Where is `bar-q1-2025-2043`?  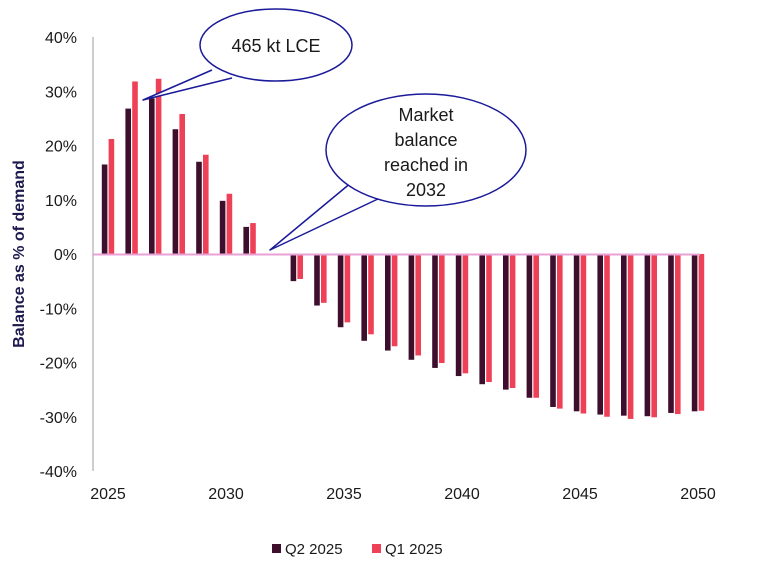
bar-q1-2025-2043 is located at coordinates (536, 326).